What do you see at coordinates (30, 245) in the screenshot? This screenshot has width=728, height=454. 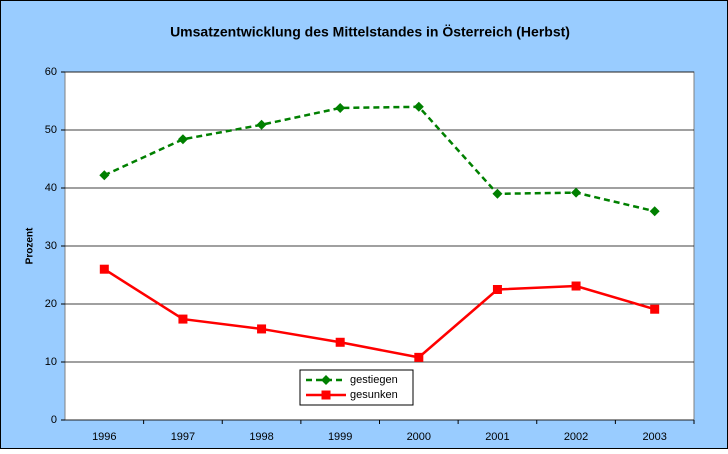 I see `y-axis-label: Prozent` at bounding box center [30, 245].